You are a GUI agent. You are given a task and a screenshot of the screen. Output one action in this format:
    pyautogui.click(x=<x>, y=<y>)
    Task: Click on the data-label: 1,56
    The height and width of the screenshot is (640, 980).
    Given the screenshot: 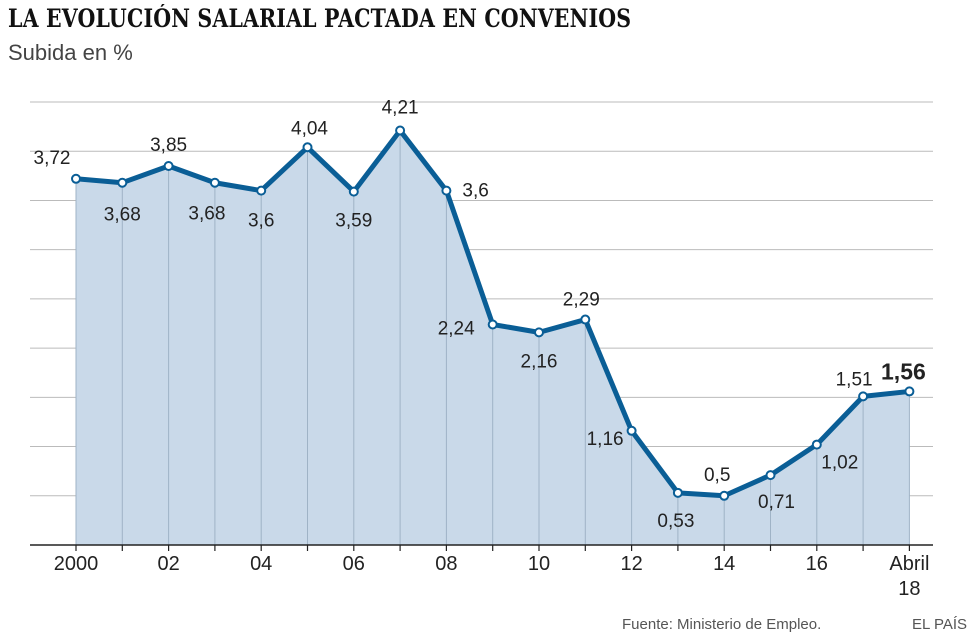 What is the action you would take?
    pyautogui.click(x=903, y=371)
    